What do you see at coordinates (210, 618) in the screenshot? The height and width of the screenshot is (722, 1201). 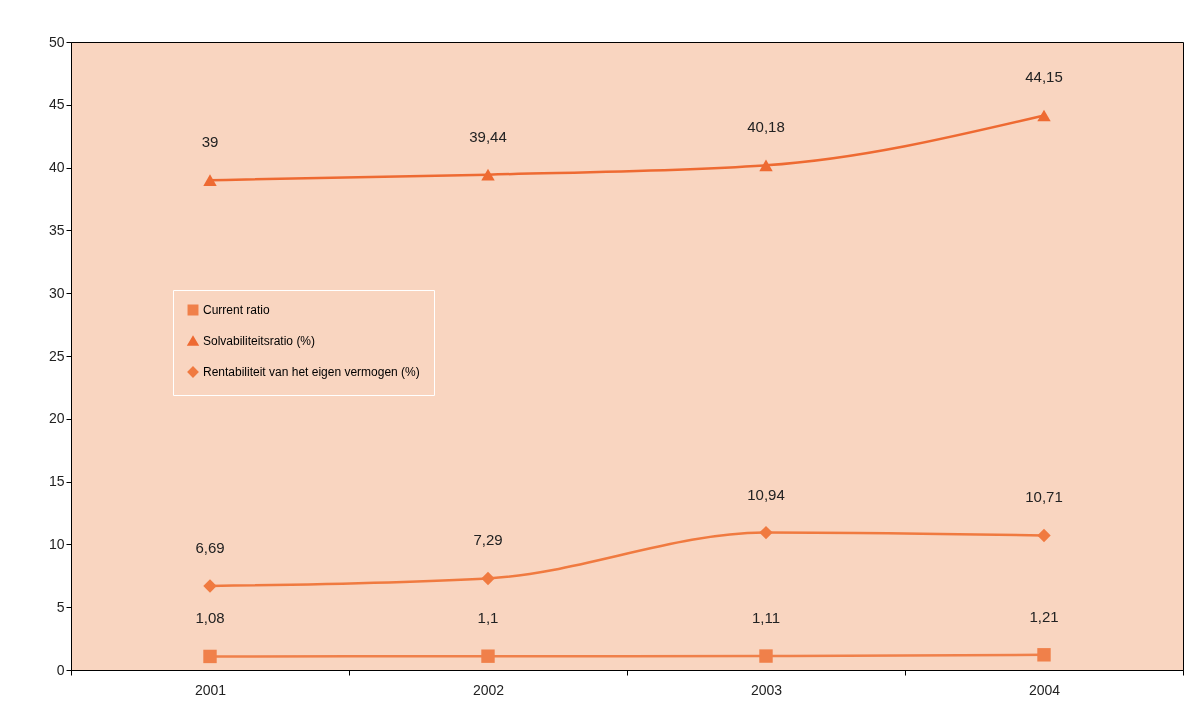 I see `data-label: 1,08` at bounding box center [210, 618].